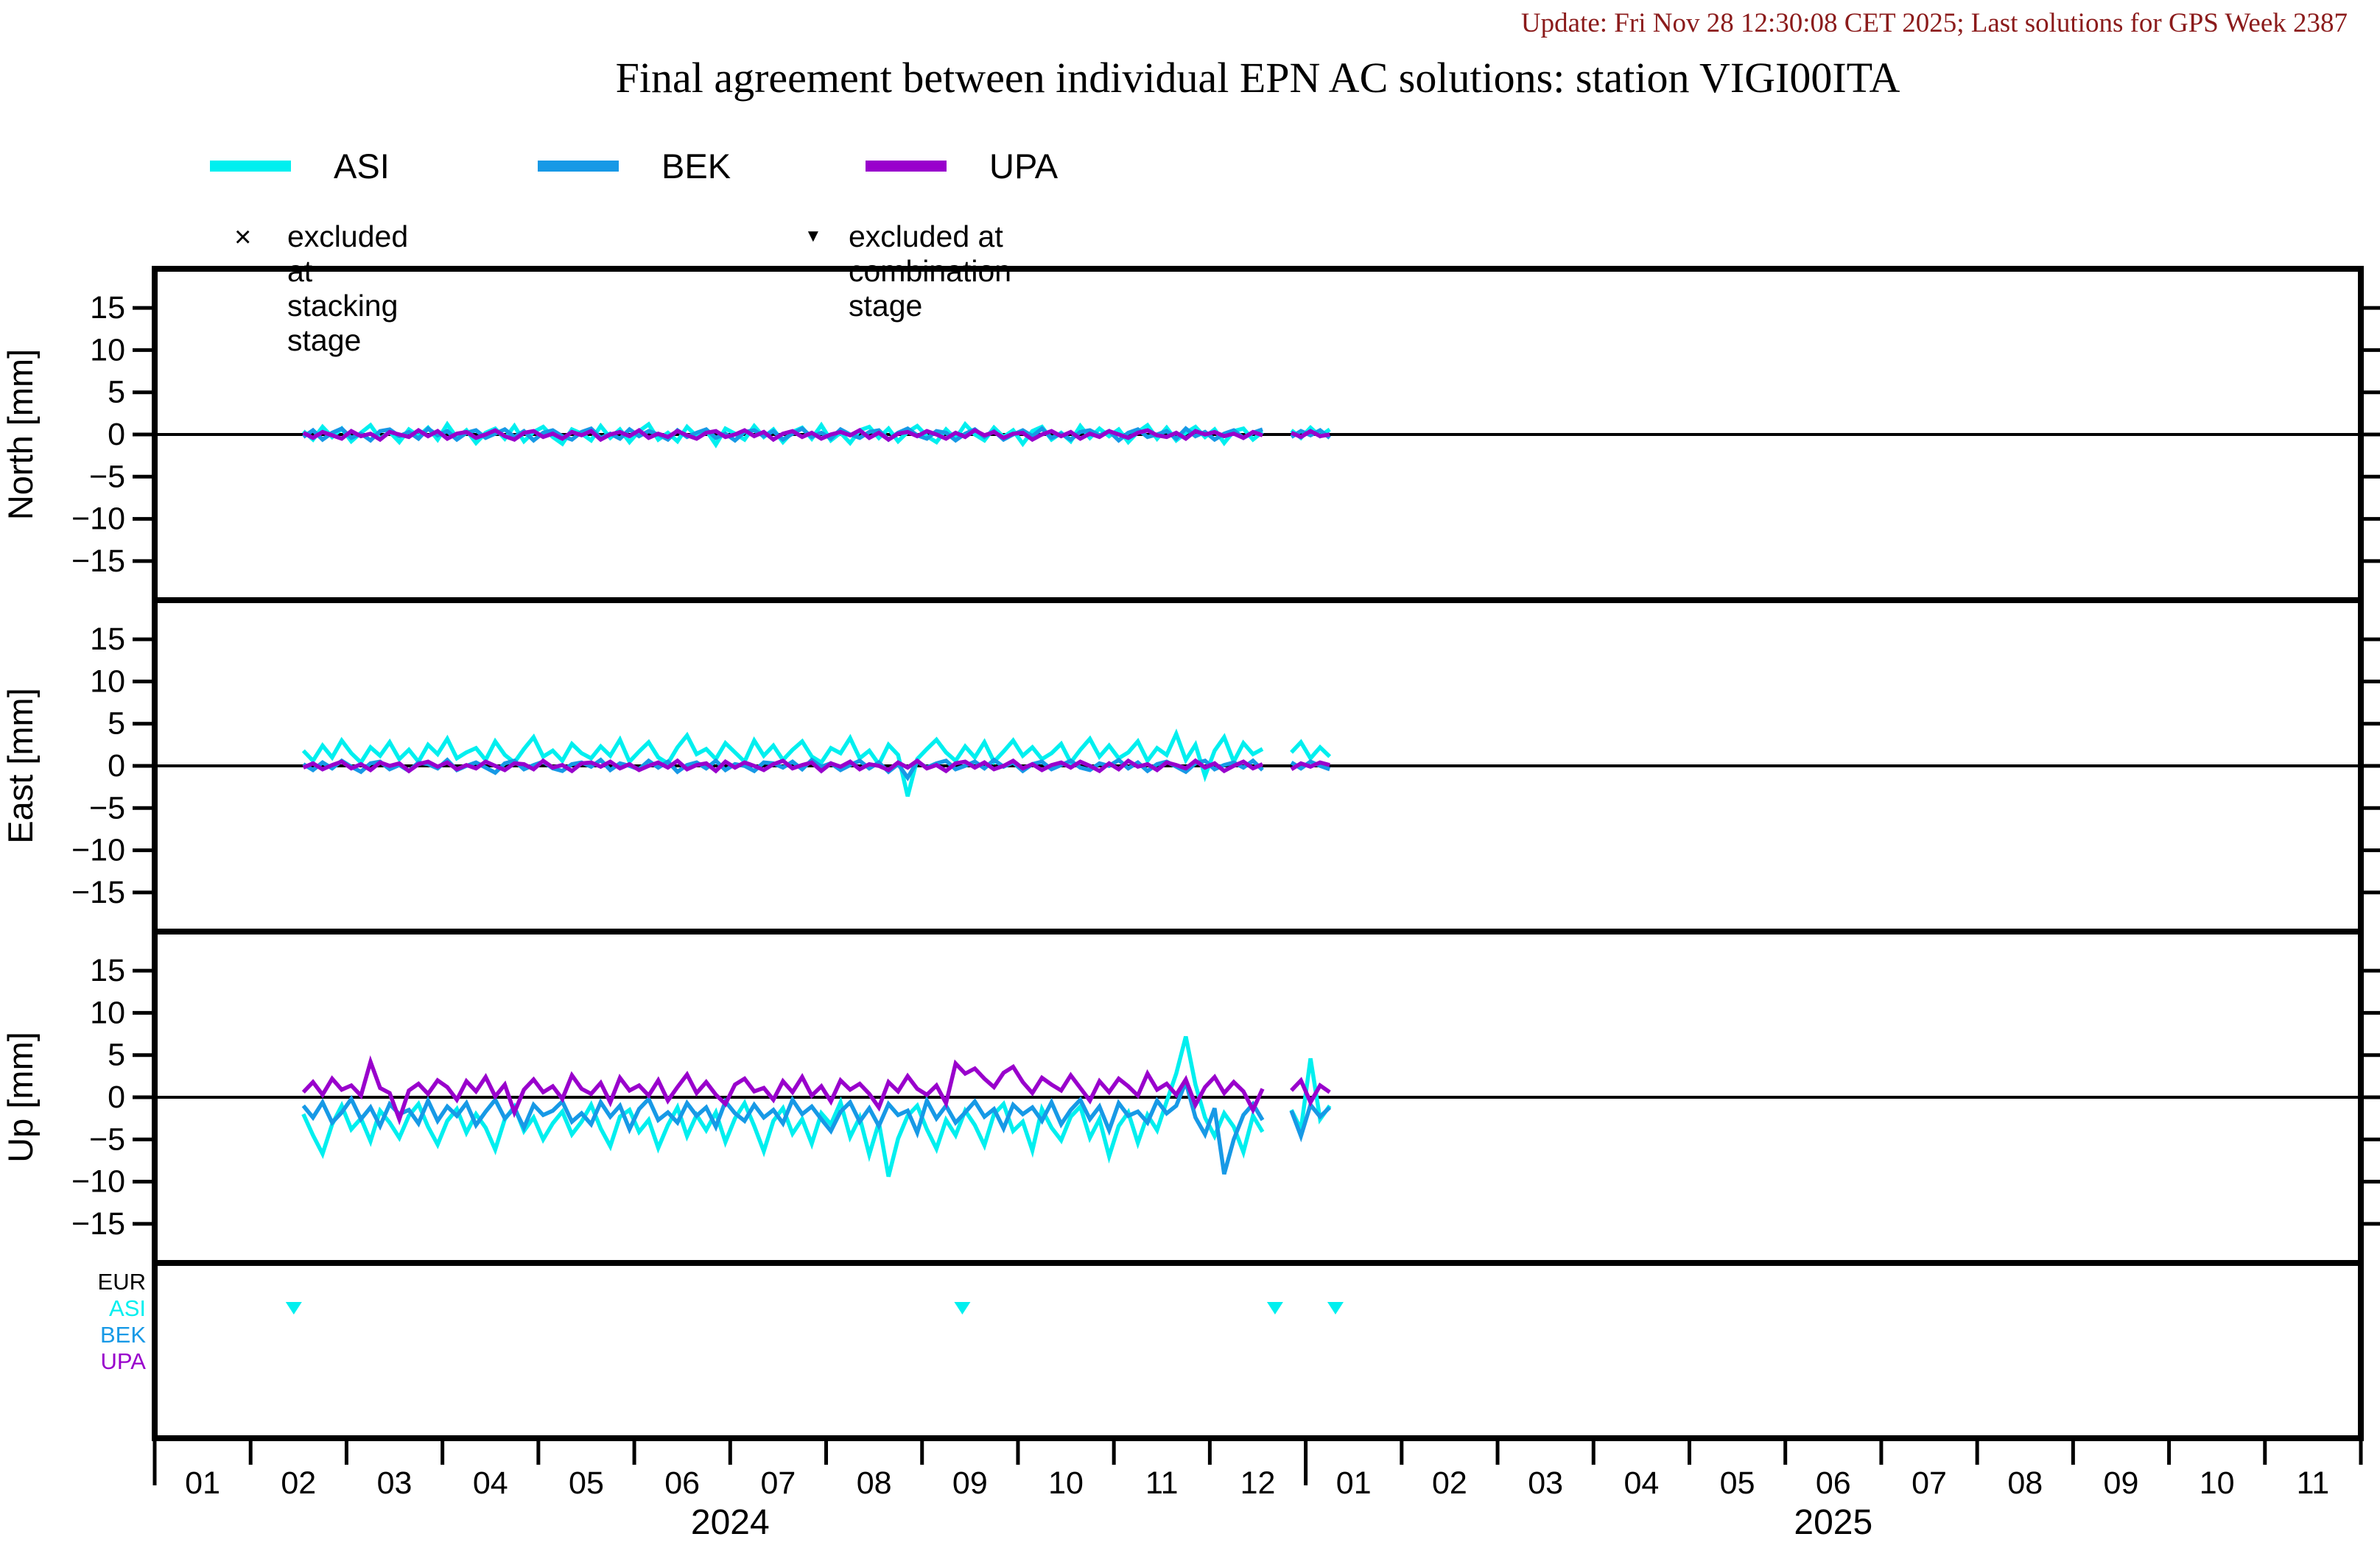 Image resolution: width=2380 pixels, height=1545 pixels. I want to click on month-tick-label: 12, so click(1258, 1483).